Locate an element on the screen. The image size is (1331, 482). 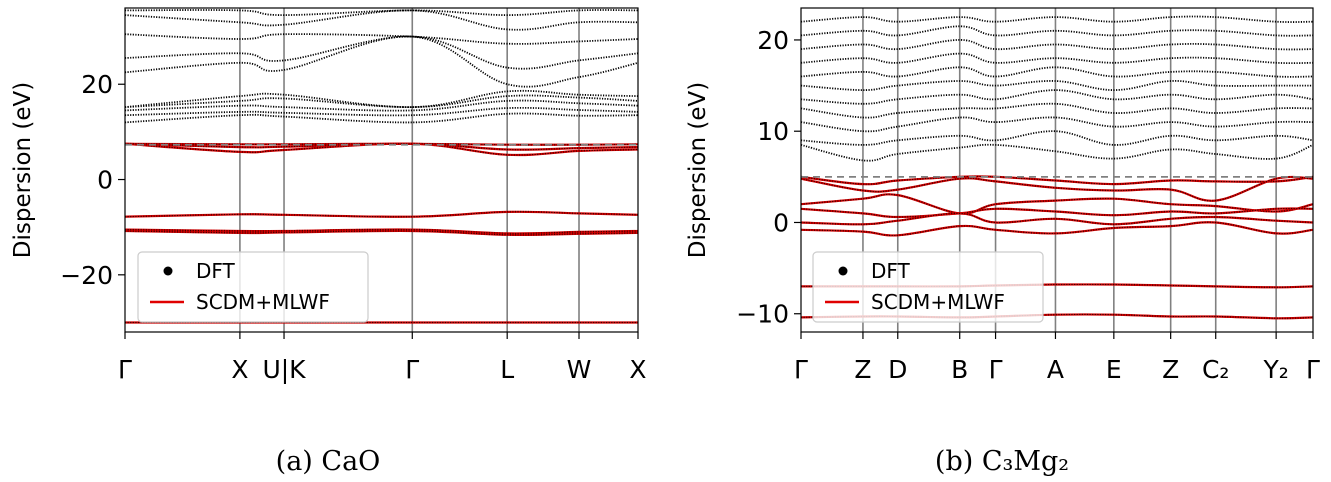
y-tick-label: −20 is located at coordinates (86, 275).